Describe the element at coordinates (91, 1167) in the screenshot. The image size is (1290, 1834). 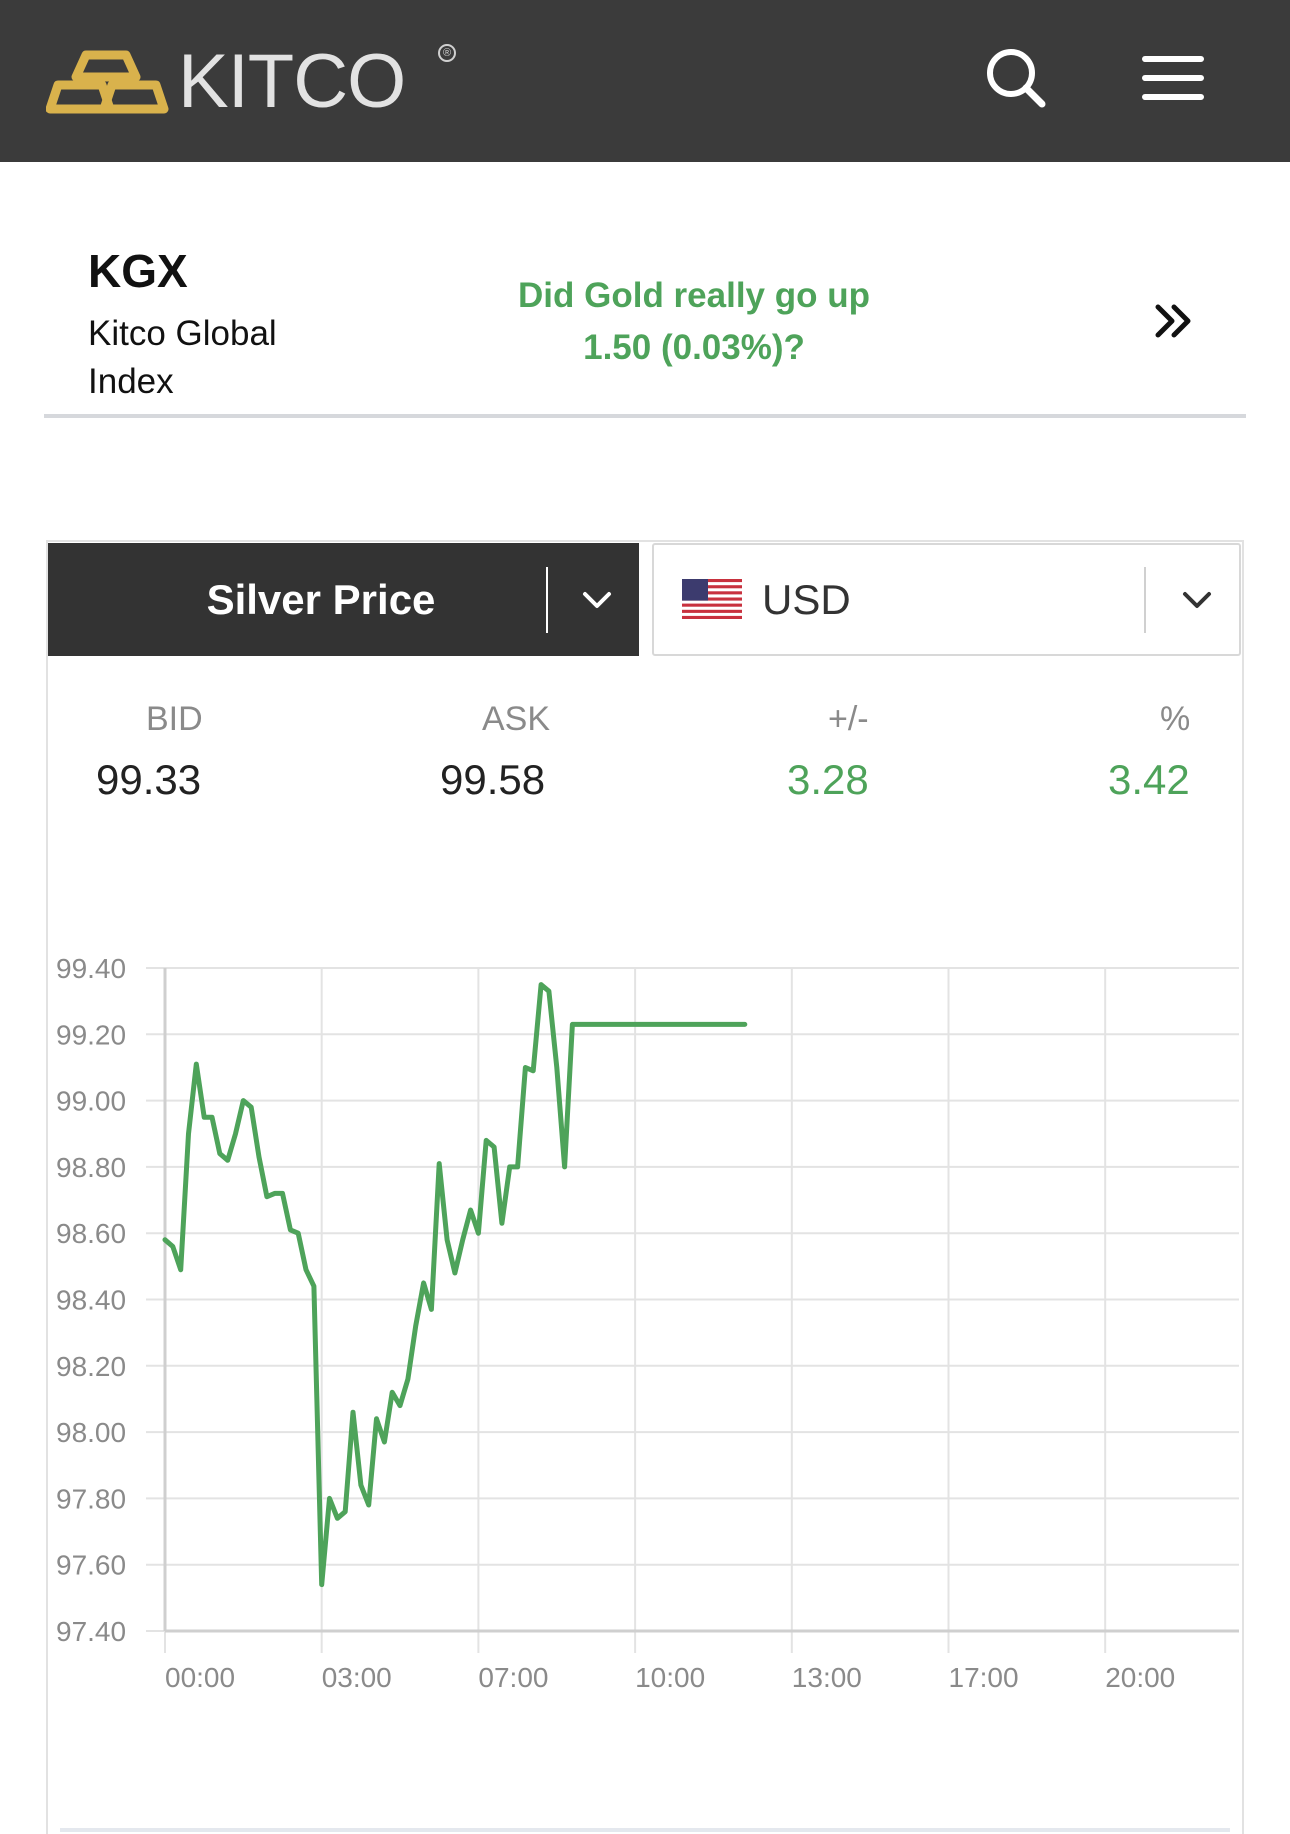
I see `y-tick-label: 98.80` at that location.